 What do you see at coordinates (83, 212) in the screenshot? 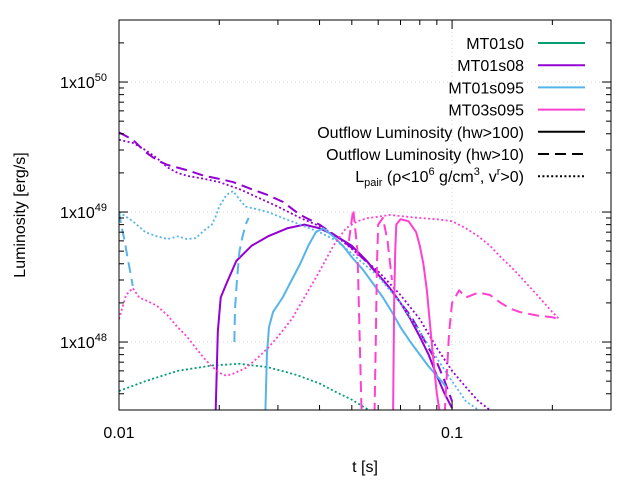
I see `y-tick-label: 1x1049` at bounding box center [83, 212].